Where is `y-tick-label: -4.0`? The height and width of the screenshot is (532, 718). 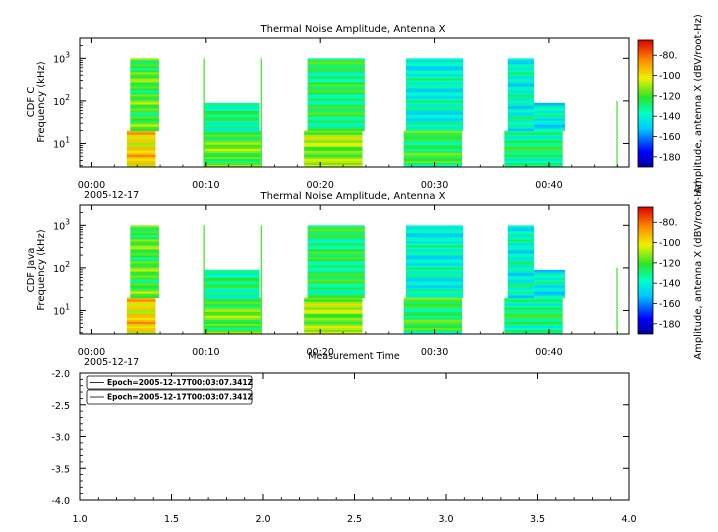 y-tick-label: -4.0 is located at coordinates (60, 501).